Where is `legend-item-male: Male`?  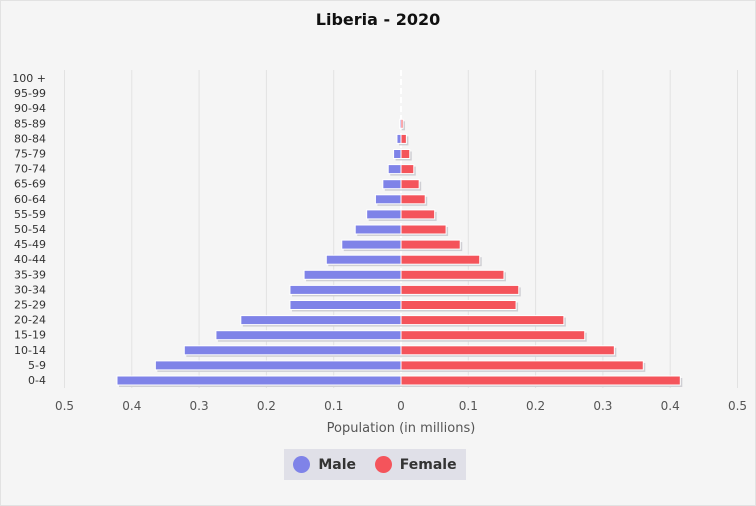
legend-item-male: Male is located at coordinates (324, 464).